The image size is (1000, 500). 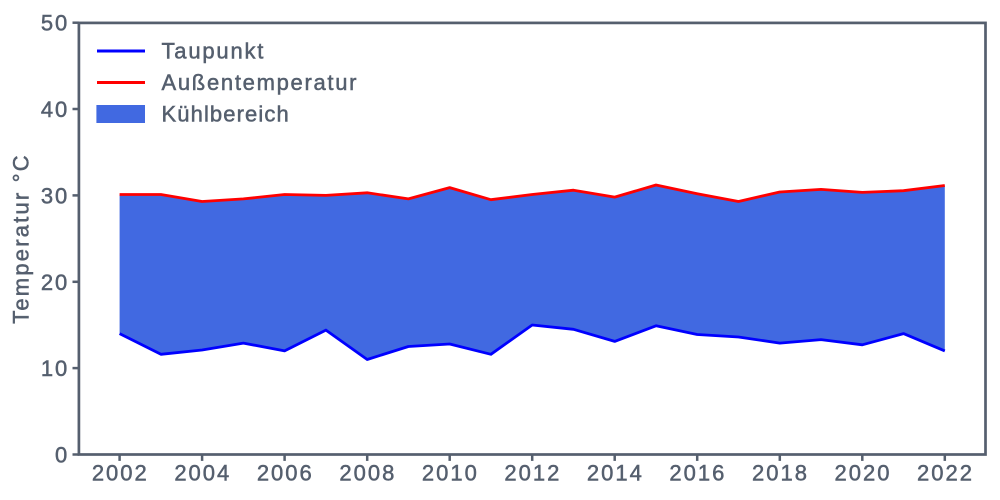 What do you see at coordinates (55, 109) in the screenshot?
I see `svg-text: 40` at bounding box center [55, 109].